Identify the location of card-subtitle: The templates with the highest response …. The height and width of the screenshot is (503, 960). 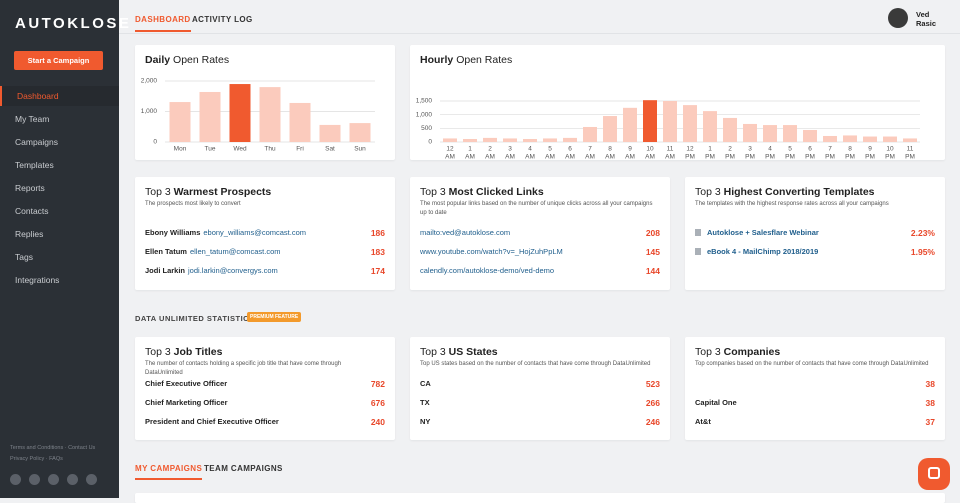
(792, 204).